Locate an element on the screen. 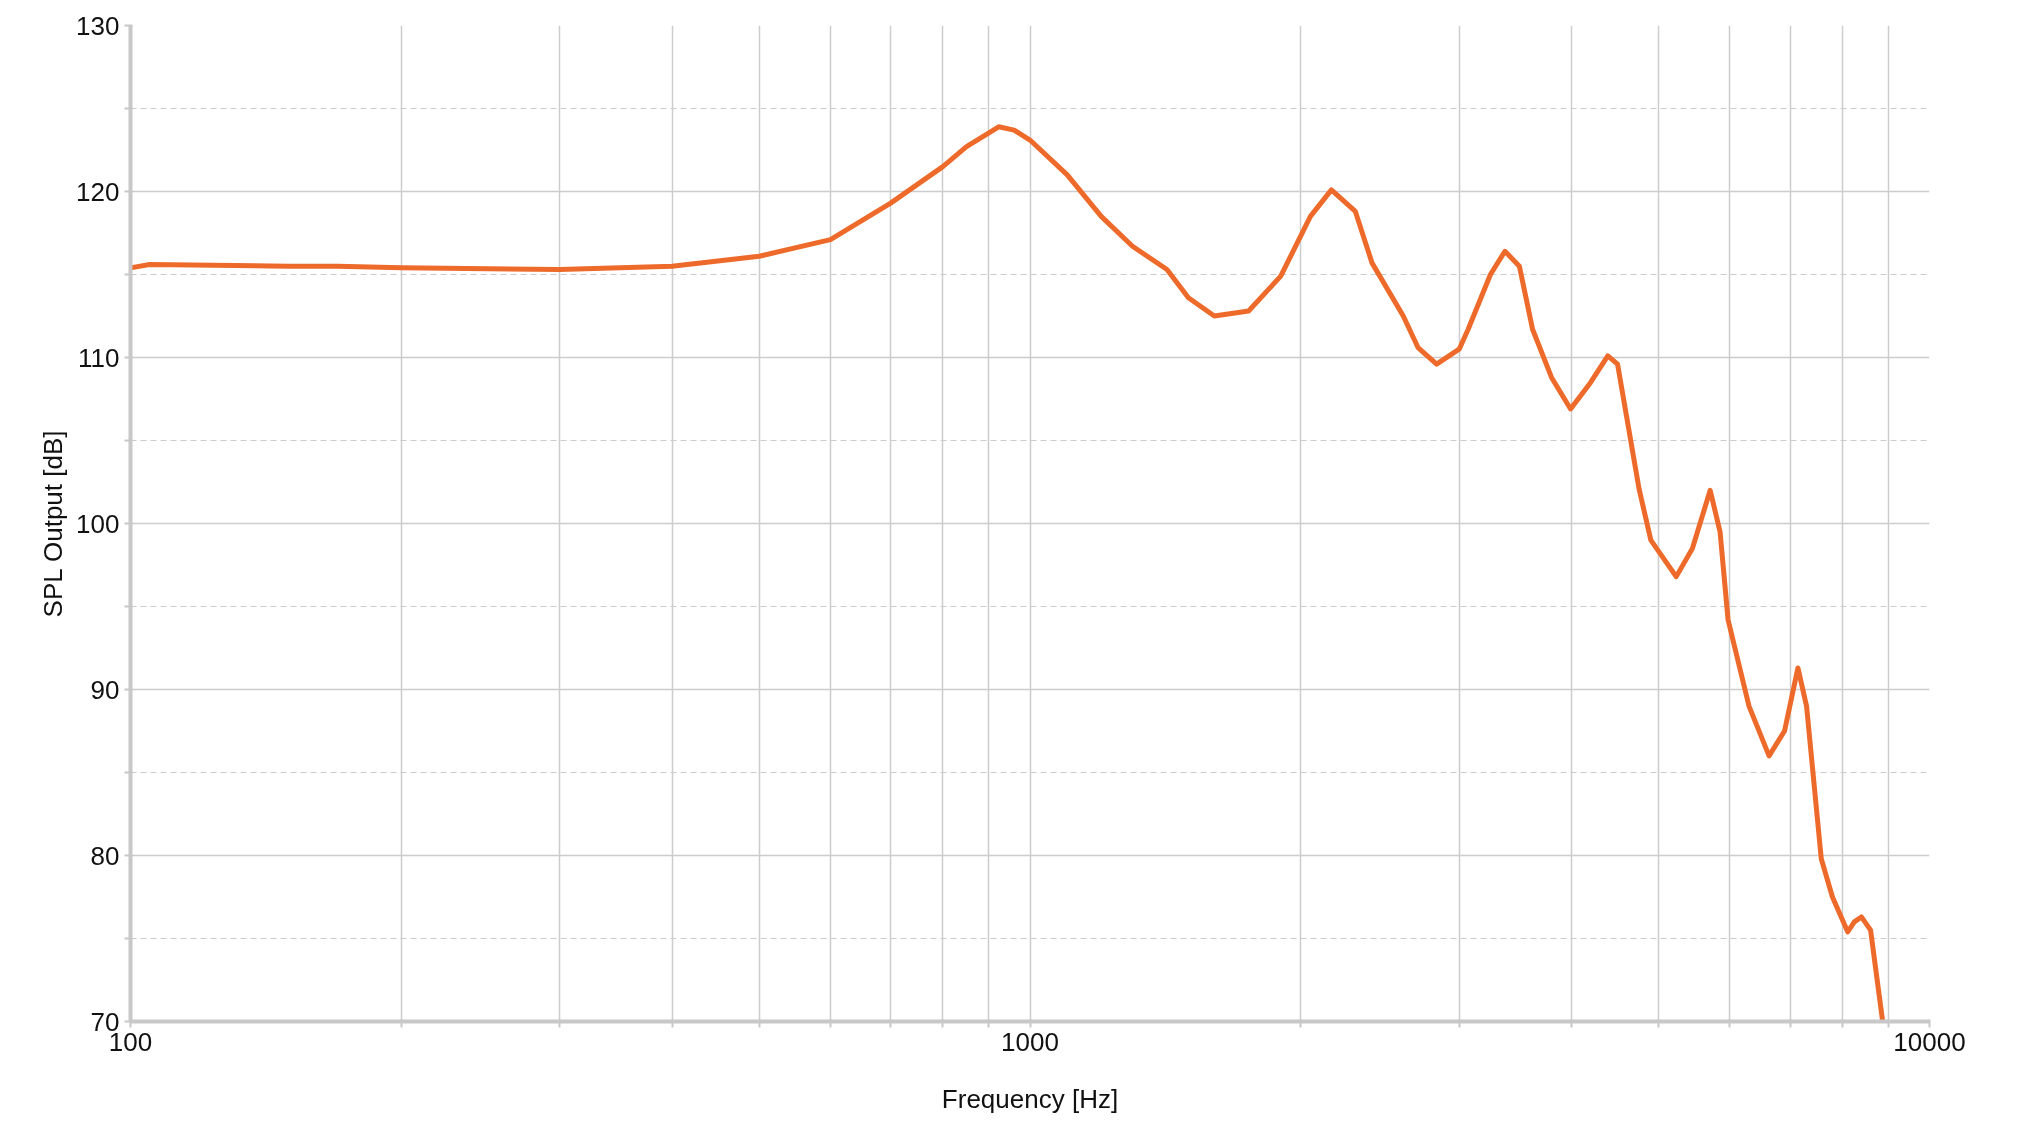 The width and height of the screenshot is (2039, 1141). y-tick-label: 120 is located at coordinates (98, 191).